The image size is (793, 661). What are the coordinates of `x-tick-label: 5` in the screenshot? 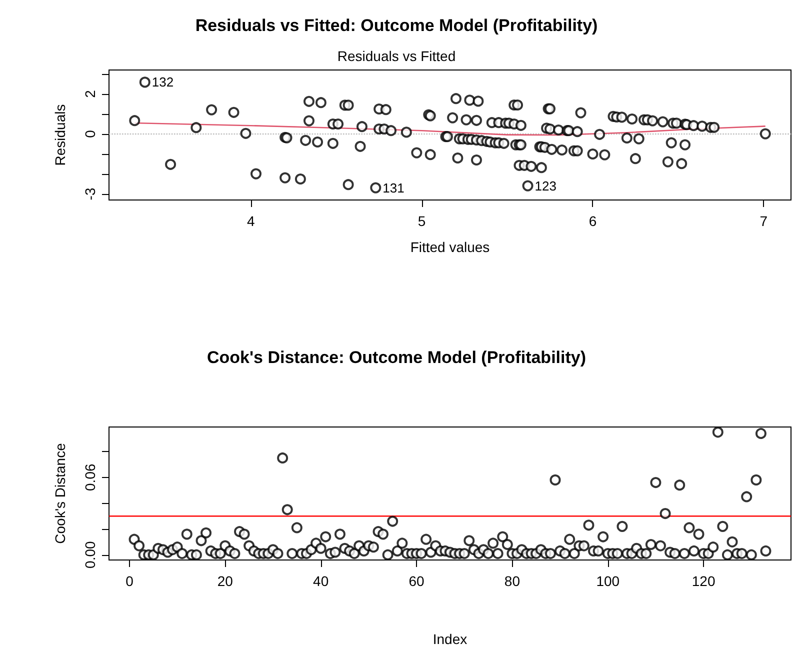 It's located at (422, 221).